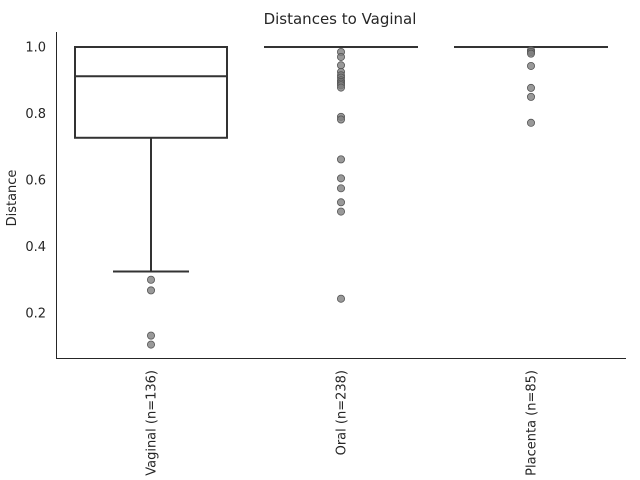  What do you see at coordinates (35, 48) in the screenshot?
I see `y-tick-label: 1.0` at bounding box center [35, 48].